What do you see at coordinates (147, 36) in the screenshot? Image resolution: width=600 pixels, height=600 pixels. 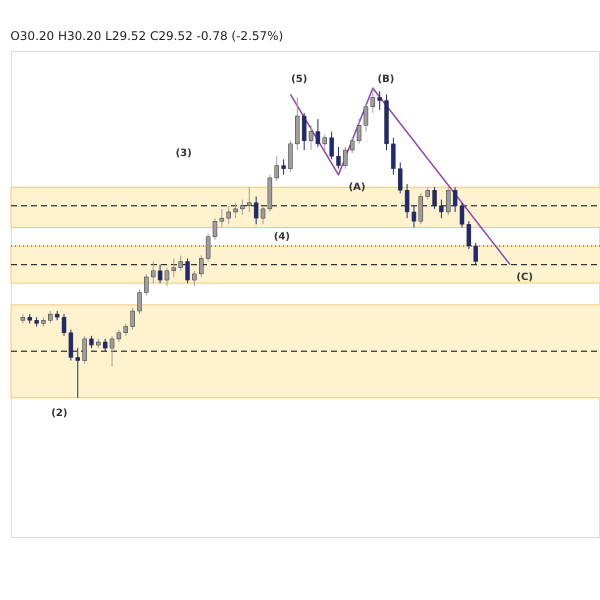 I see `chart-subtitle: O30.20 H30.20 L29.52 C29.52 -0.78 (-2.57%)` at bounding box center [147, 36].